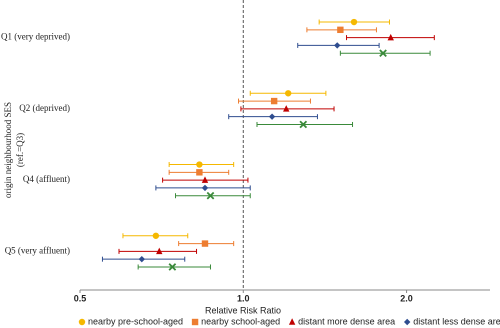 This screenshot has width=500, height=328. What do you see at coordinates (80, 298) in the screenshot?
I see `x-tick-label: 0.5` at bounding box center [80, 298].